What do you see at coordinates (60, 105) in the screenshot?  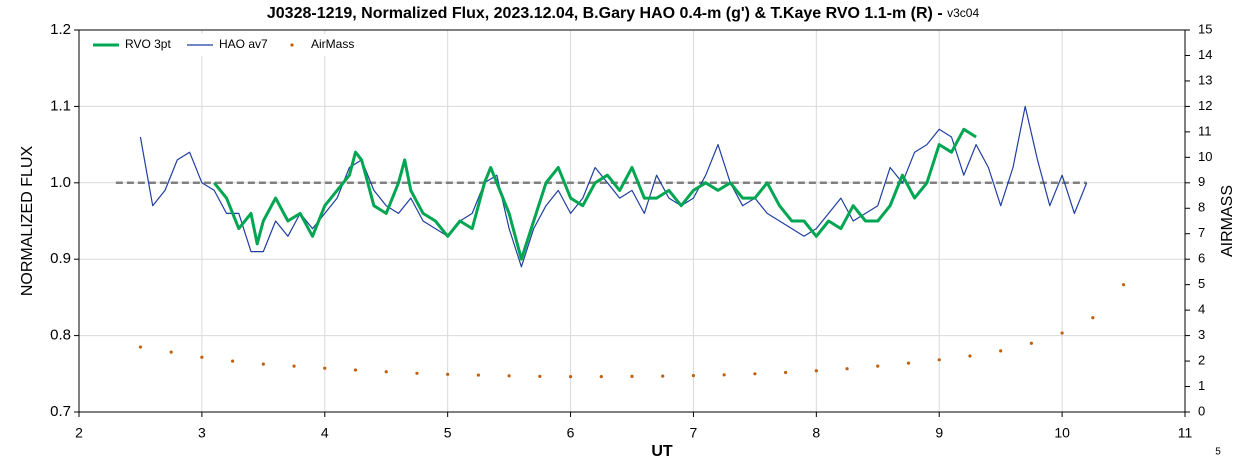 I see `y-tick-label: 1.1` at bounding box center [60, 105].